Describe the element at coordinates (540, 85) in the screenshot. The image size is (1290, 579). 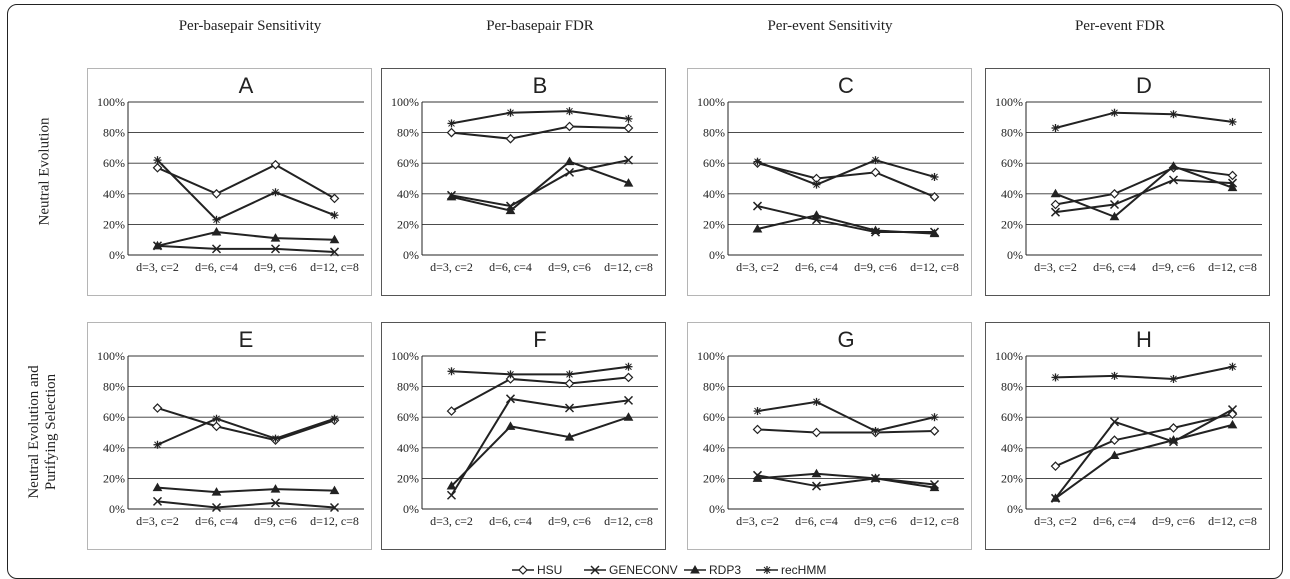
I see `panel-letter-b: B` at that location.